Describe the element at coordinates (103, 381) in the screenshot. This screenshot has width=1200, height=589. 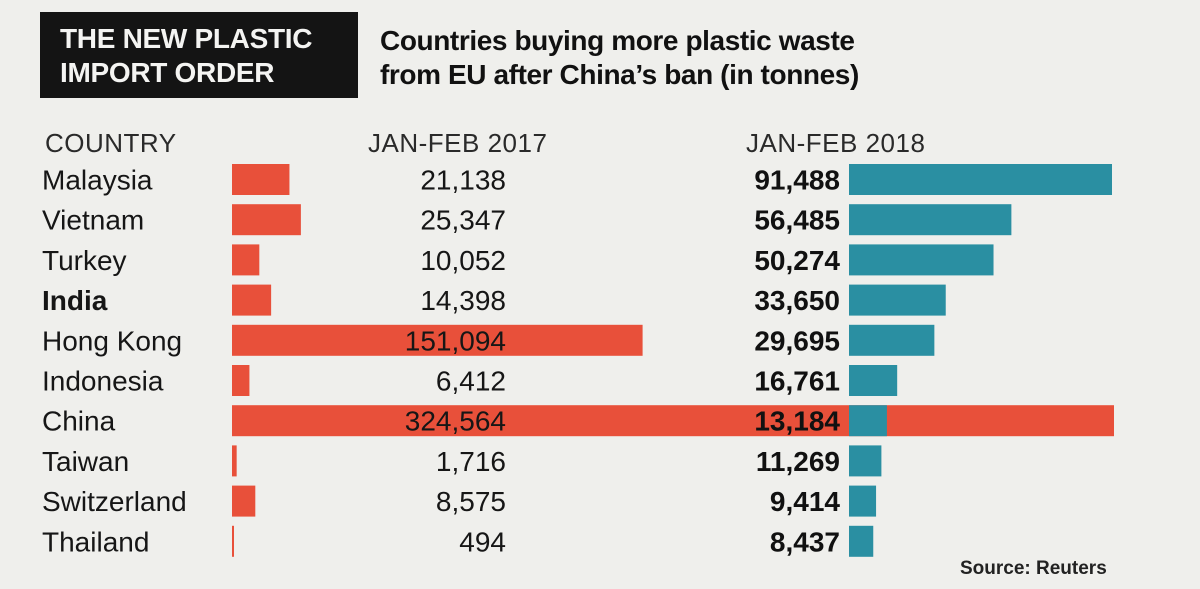
I see `country-label-indonesia: Indonesia` at that location.